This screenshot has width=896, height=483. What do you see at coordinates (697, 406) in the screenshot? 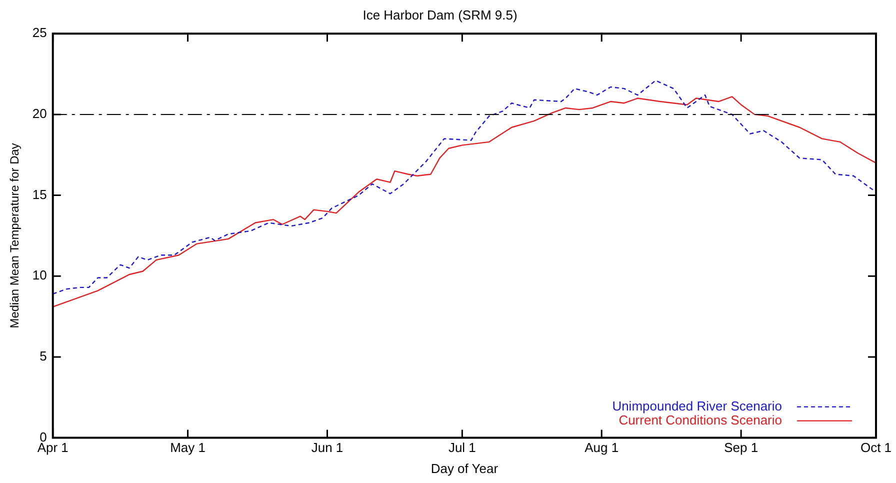
I see `legend-label: Unimpounded River Scenario` at bounding box center [697, 406].